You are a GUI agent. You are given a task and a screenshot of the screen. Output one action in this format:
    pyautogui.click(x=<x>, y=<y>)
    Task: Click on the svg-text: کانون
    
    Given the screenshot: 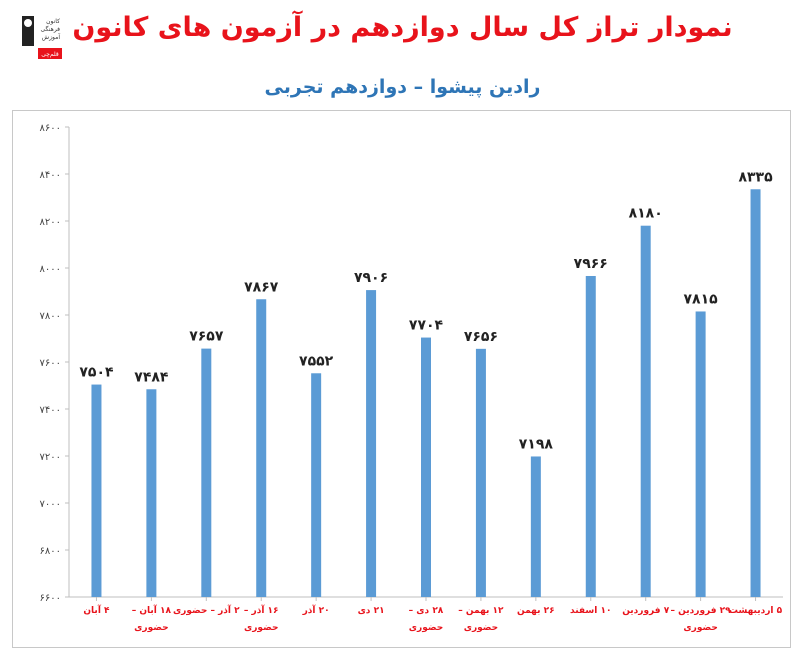 What is the action you would take?
    pyautogui.click(x=53, y=21)
    